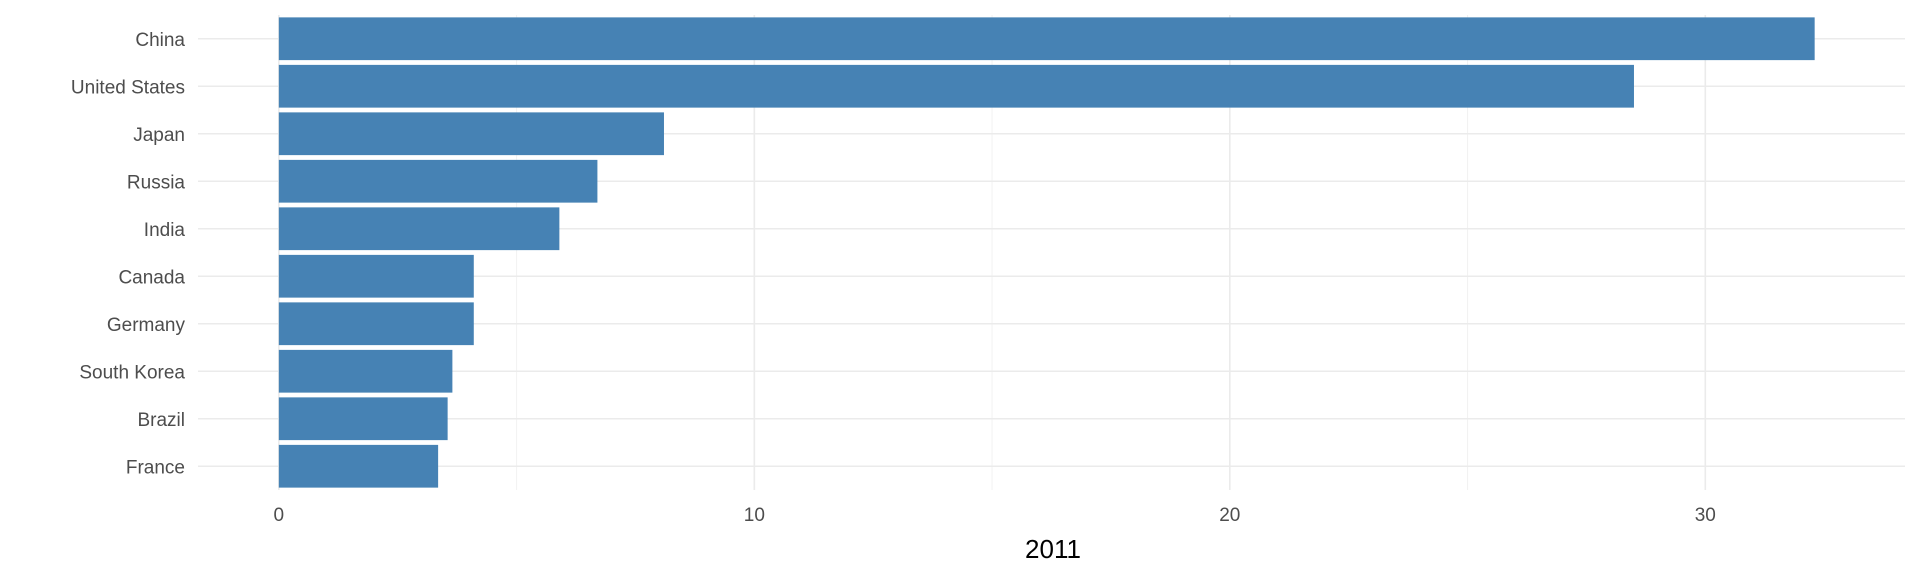 This screenshot has height=576, width=1920. Describe the element at coordinates (358, 466) in the screenshot. I see `bar-france` at that location.